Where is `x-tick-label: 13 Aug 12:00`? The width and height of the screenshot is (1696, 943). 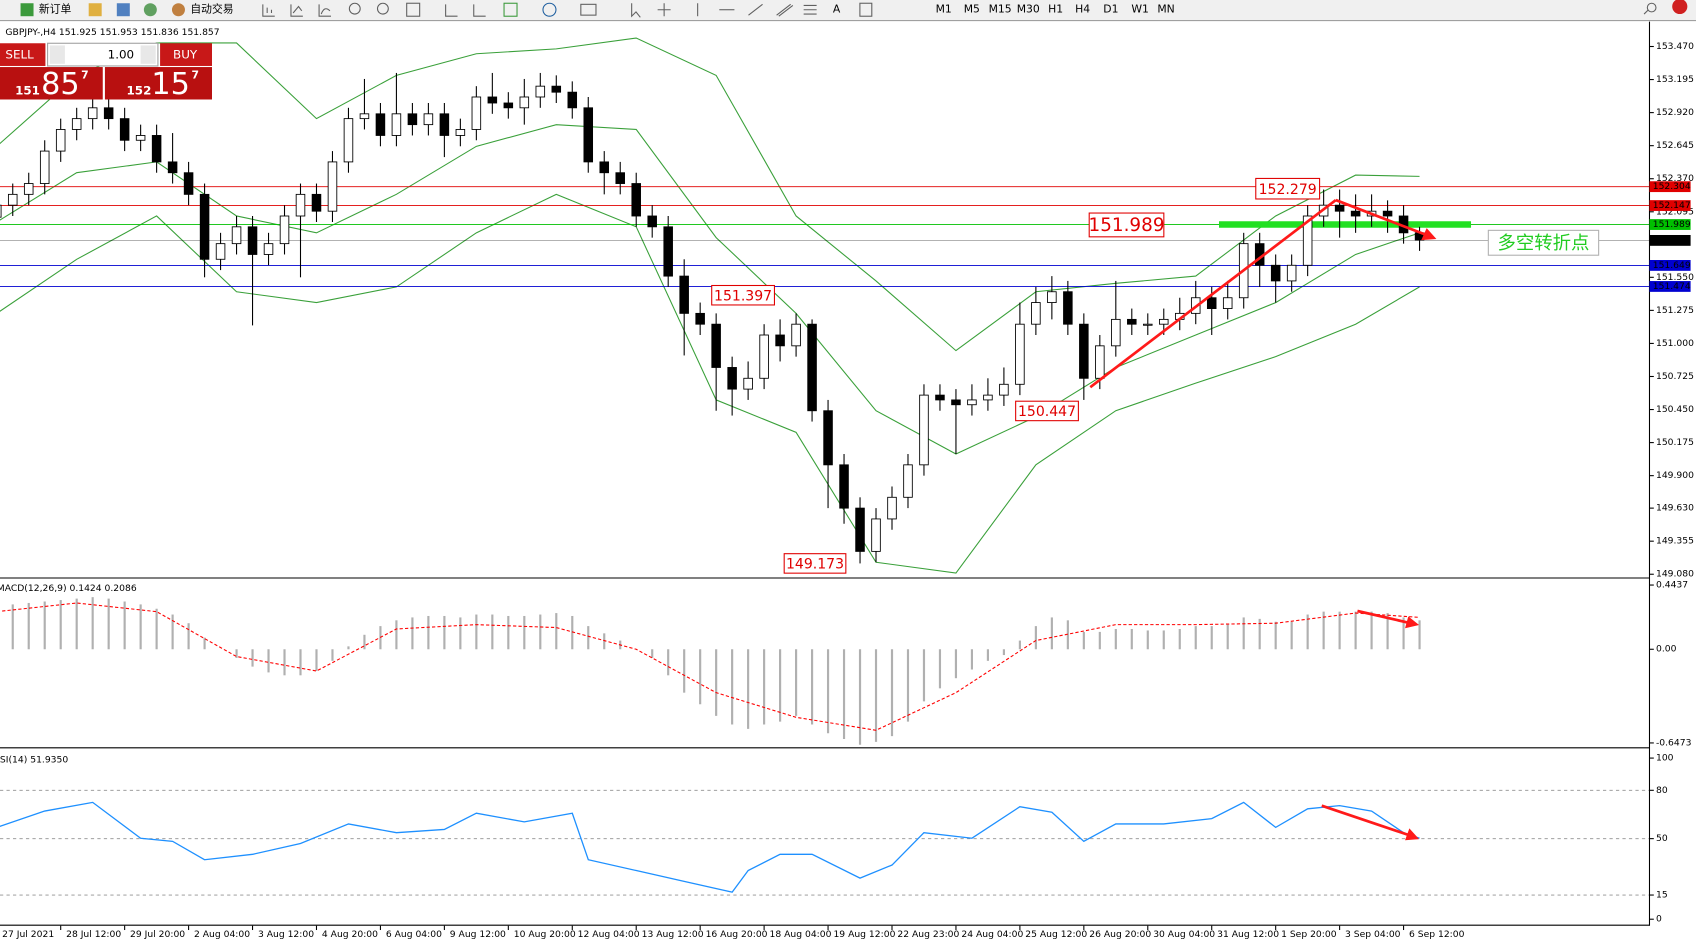 x-tick-label: 13 Aug 12:00 is located at coordinates (673, 934).